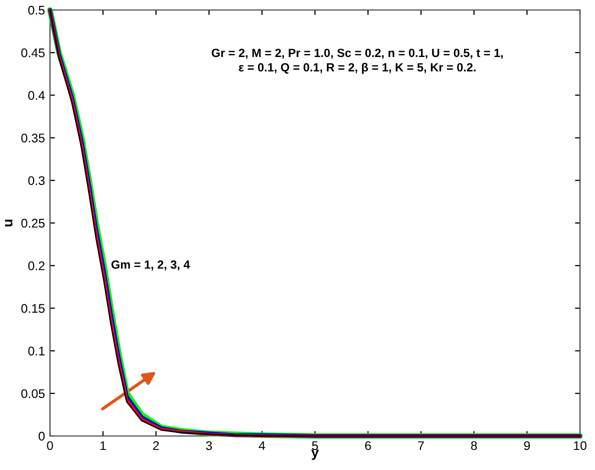  Describe the element at coordinates (36, 95) in the screenshot. I see `y-tick-label: 0.4` at that location.